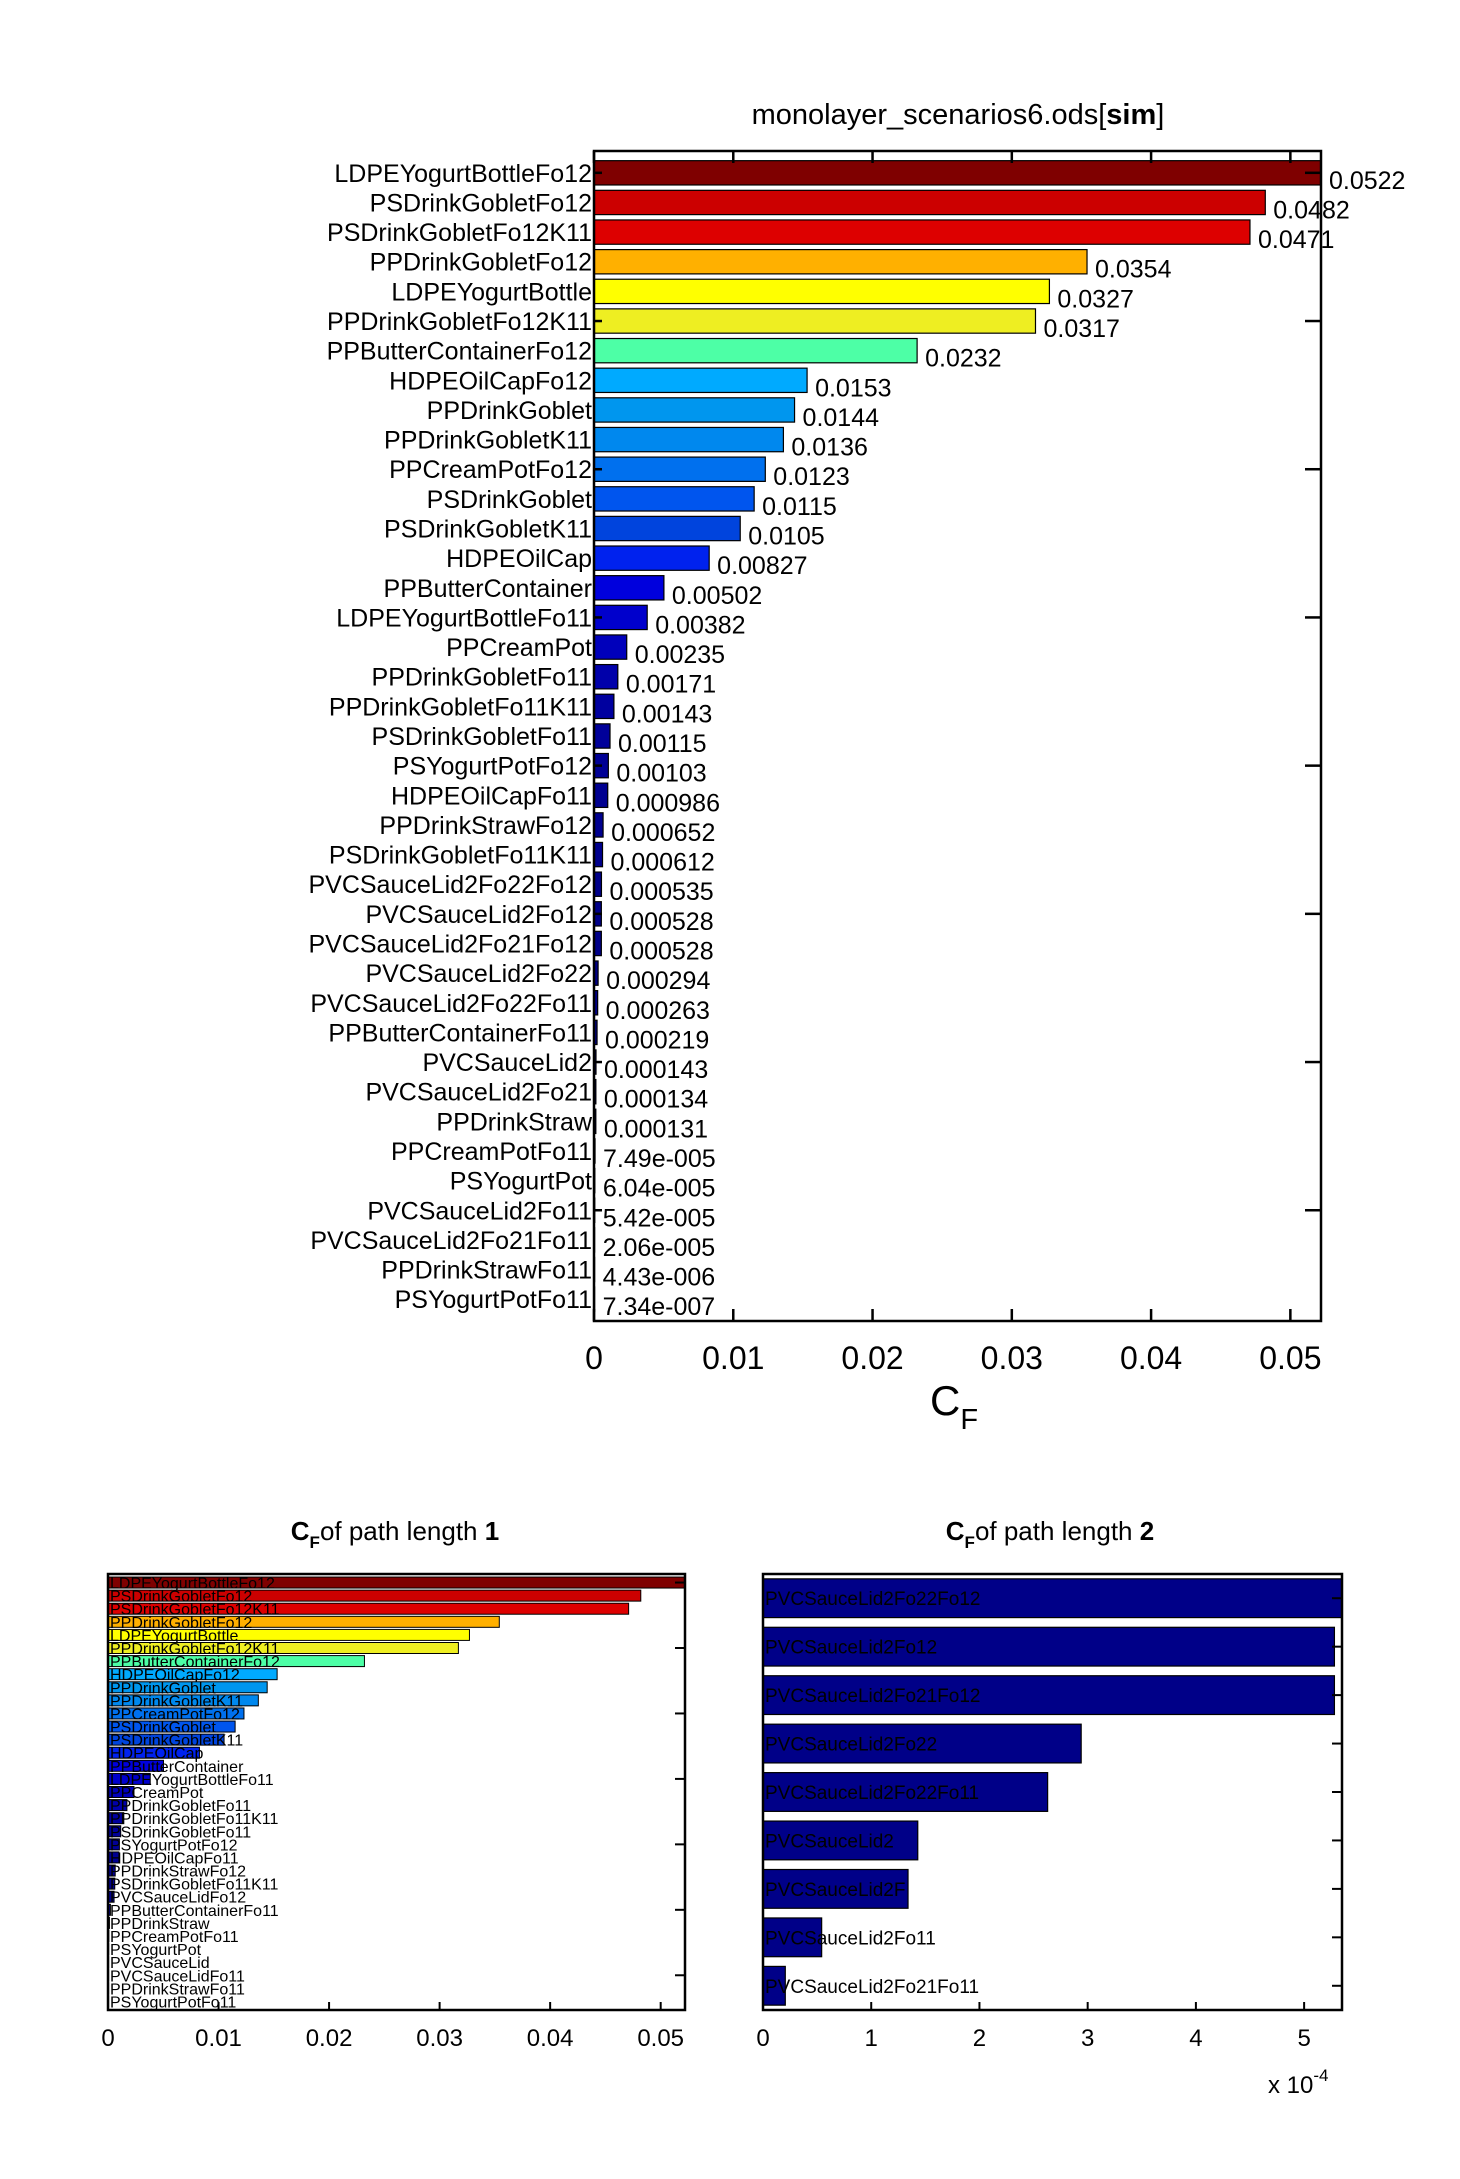 This screenshot has width=1460, height=2179. What do you see at coordinates (1151, 1358) in the screenshot?
I see `main-x-tick-label: 0.04` at bounding box center [1151, 1358].